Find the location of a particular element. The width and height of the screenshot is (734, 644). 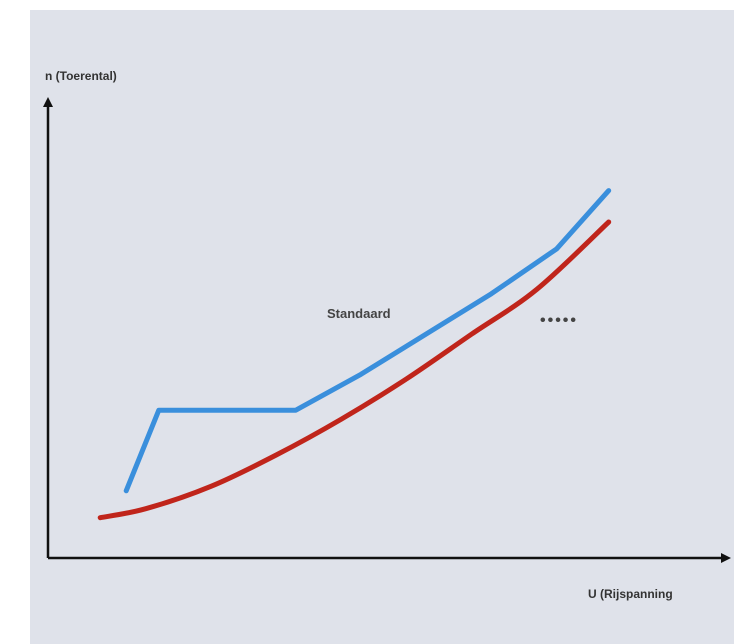

y-axis-label: n (Toerental) is located at coordinates (81, 76).